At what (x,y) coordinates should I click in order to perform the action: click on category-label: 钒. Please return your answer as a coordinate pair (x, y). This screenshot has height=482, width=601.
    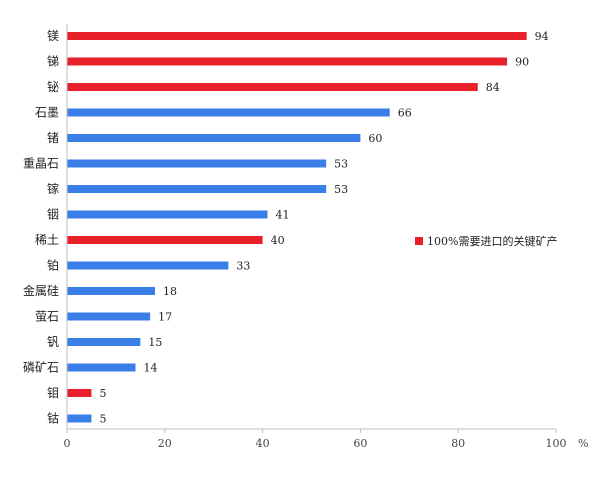
    Looking at the image, I should click on (53, 341).